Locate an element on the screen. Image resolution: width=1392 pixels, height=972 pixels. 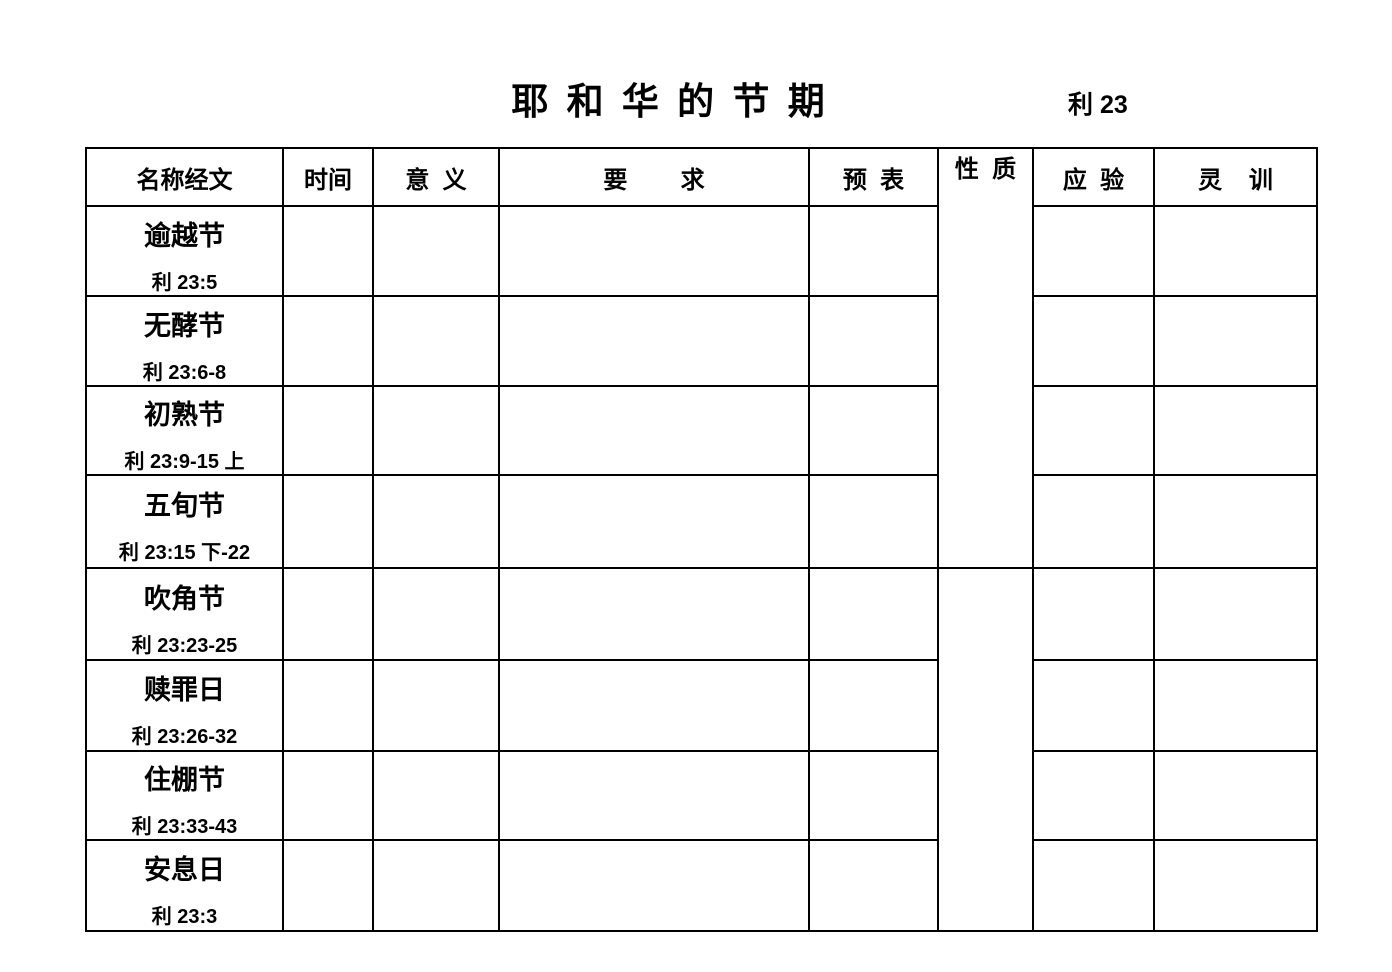
feast-cell: 五旬节 利 23:15 下-22 is located at coordinates (184, 521).